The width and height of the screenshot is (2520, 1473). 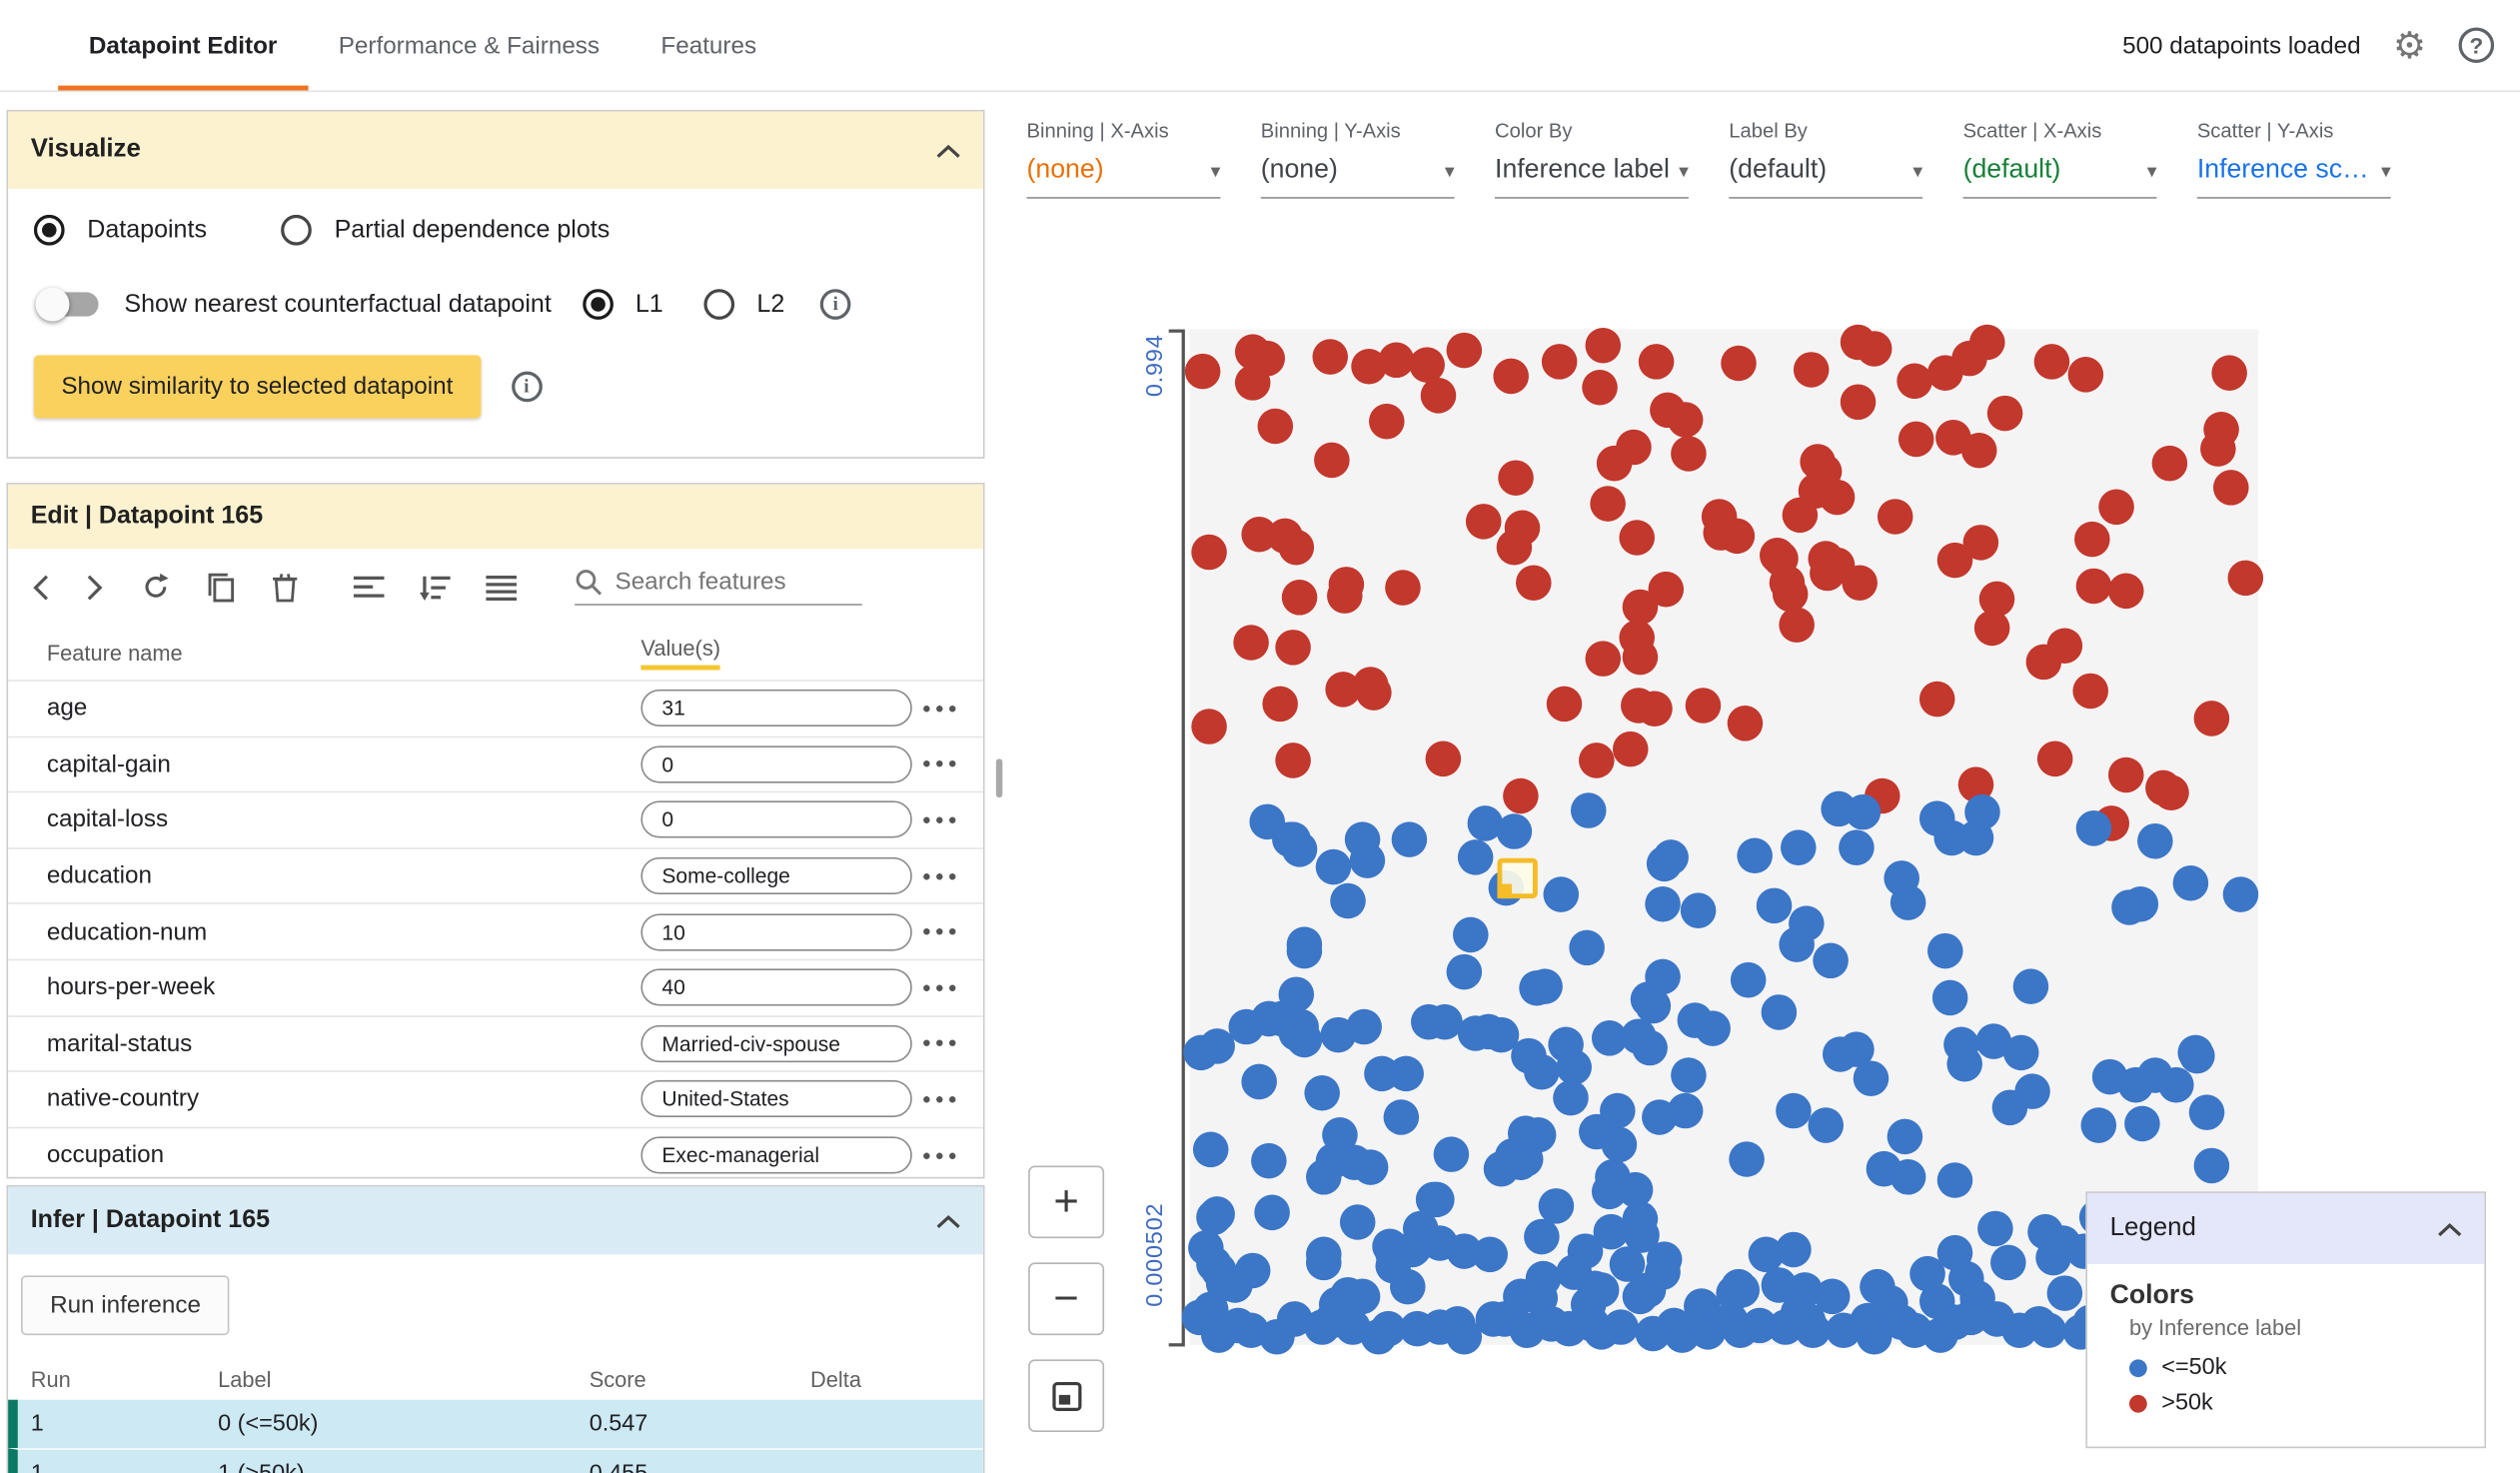 I want to click on control-dropdown: Inference label ▾, so click(x=1592, y=177).